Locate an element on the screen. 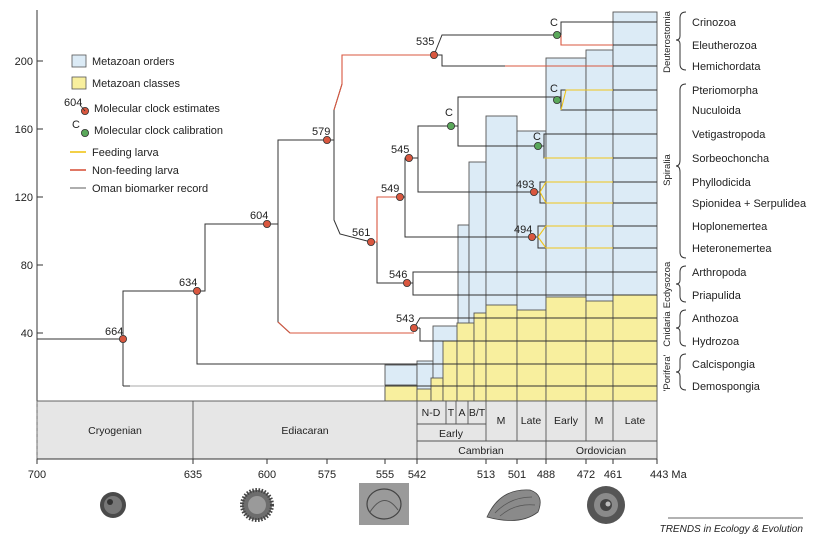 Image resolution: width=813 pixels, height=545 pixels. legend-classes-label: Metazoan classes is located at coordinates (136, 84).